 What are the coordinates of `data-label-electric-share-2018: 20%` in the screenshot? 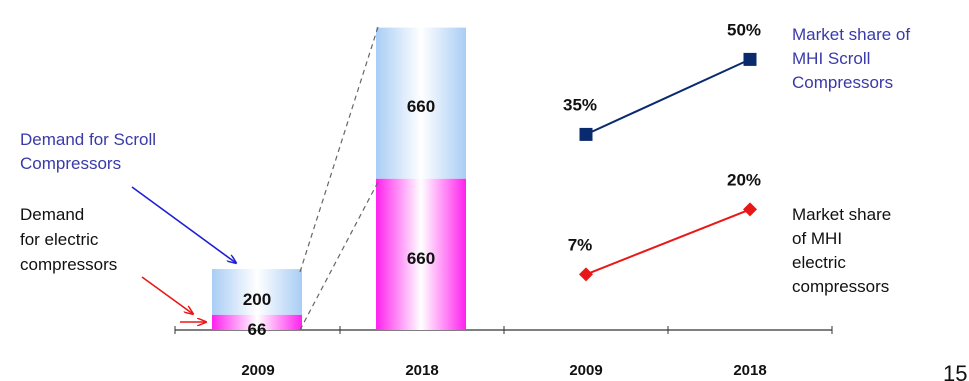 It's located at (744, 179).